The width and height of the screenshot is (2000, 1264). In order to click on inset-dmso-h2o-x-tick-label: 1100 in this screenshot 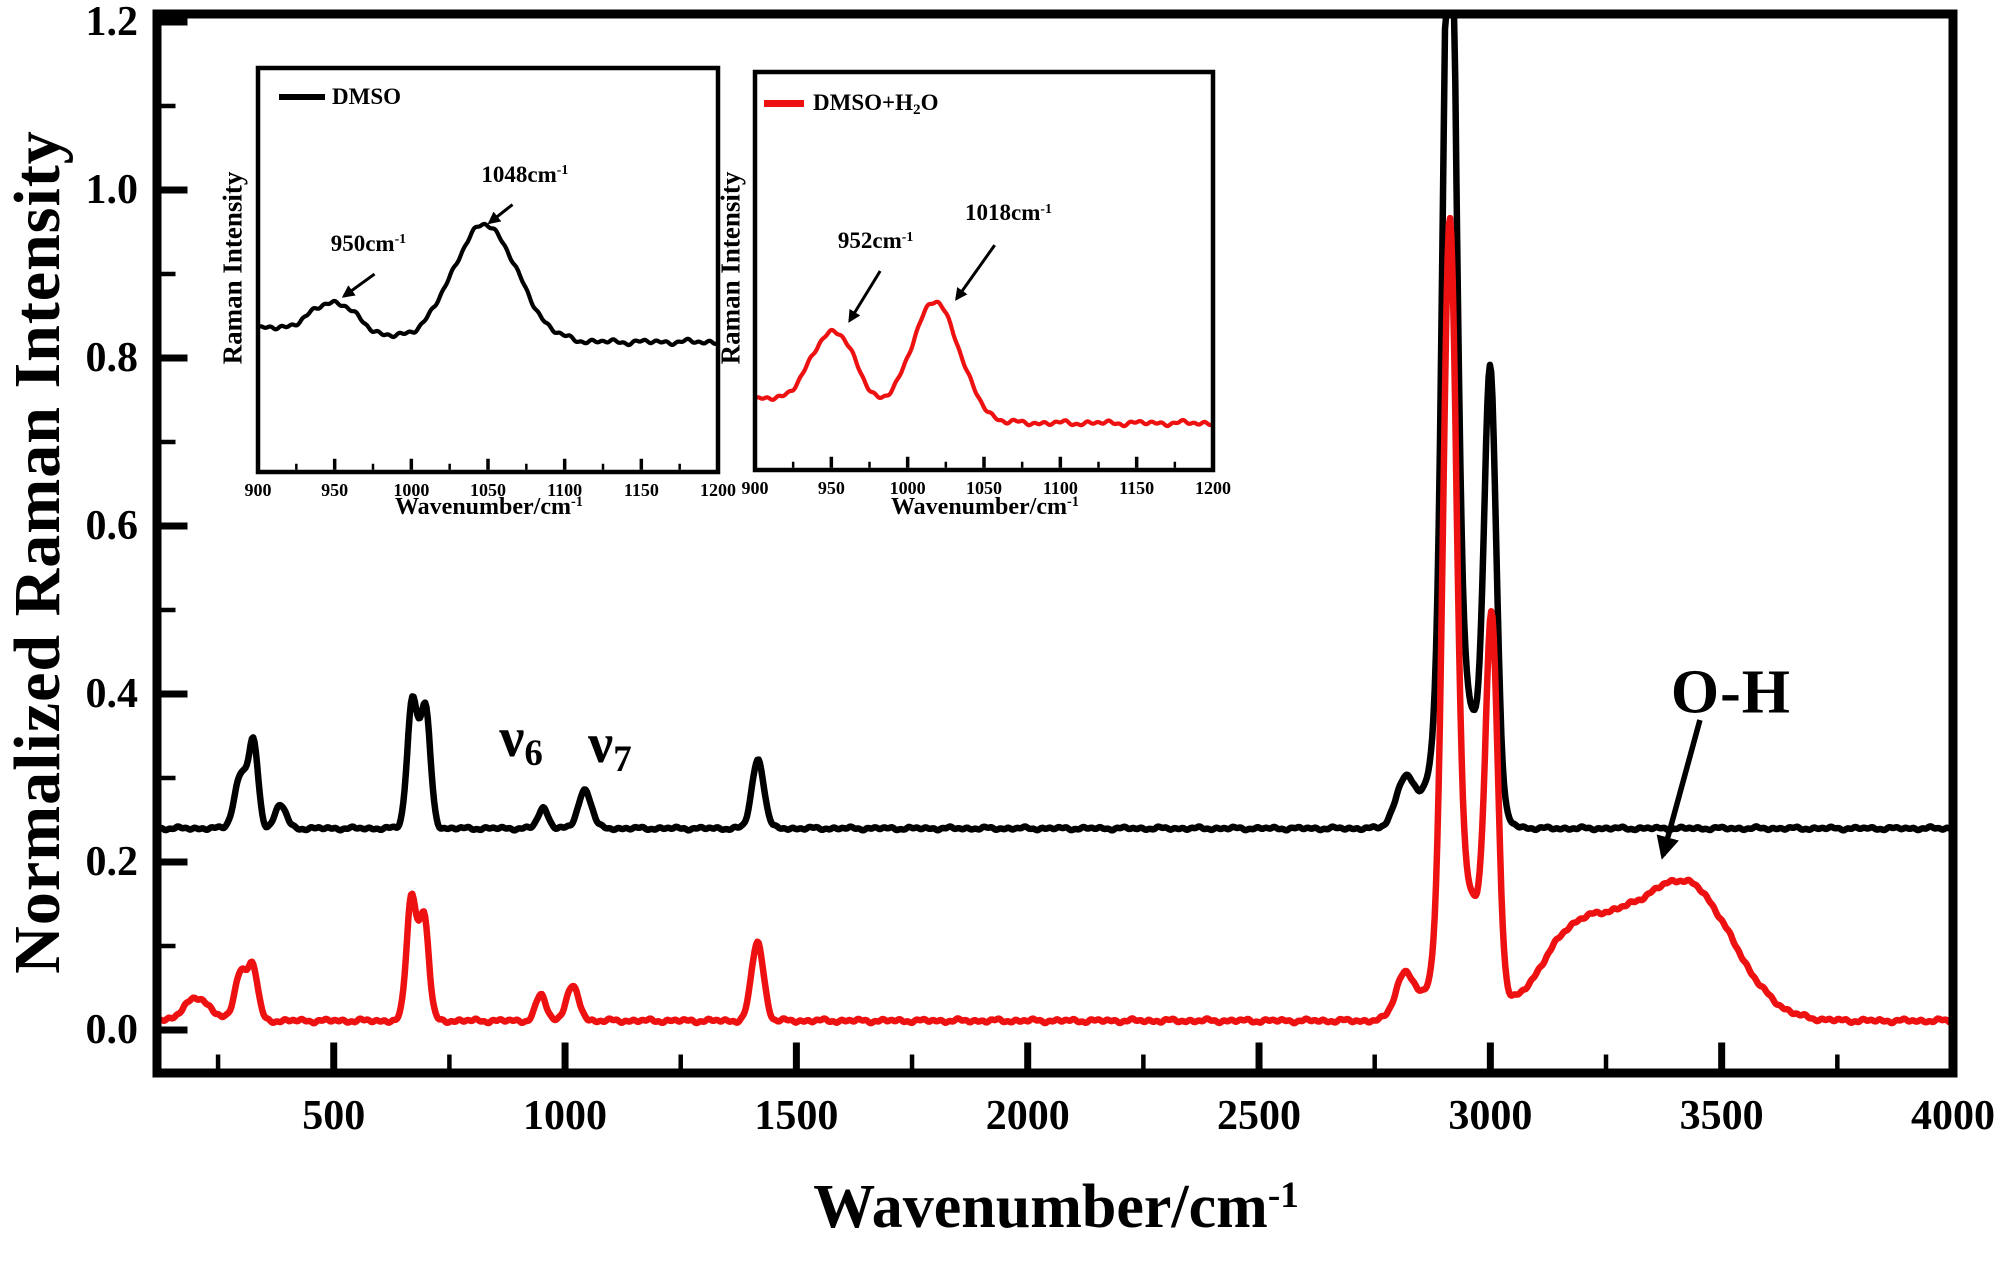, I will do `click(1060, 488)`.